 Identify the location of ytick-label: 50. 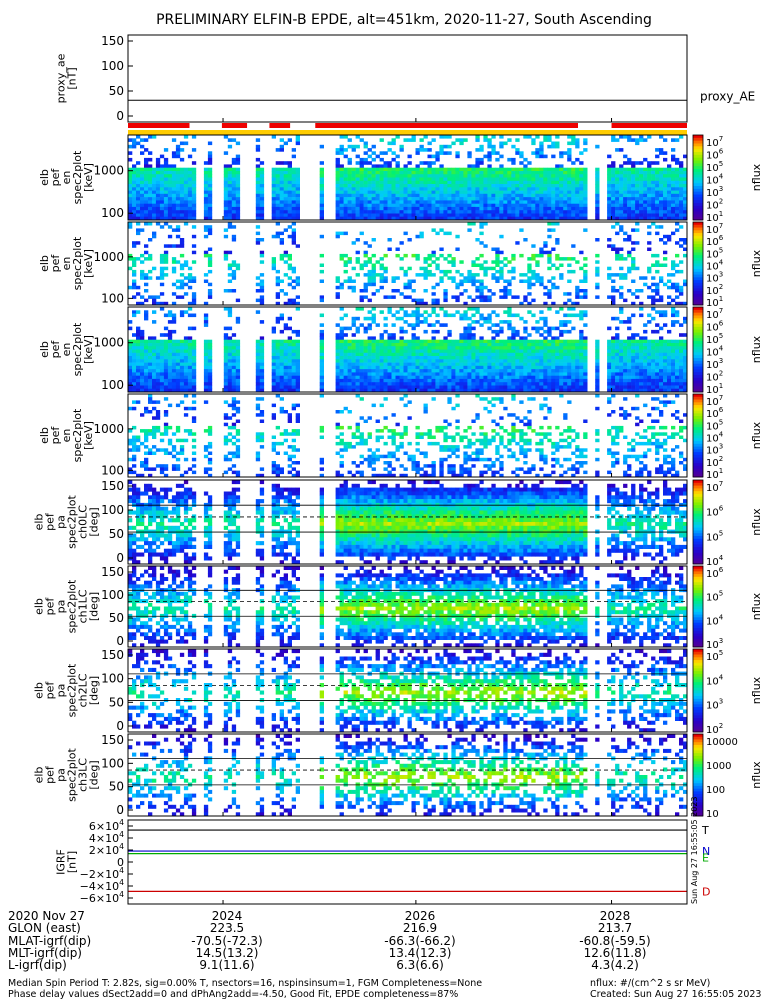
(116, 702).